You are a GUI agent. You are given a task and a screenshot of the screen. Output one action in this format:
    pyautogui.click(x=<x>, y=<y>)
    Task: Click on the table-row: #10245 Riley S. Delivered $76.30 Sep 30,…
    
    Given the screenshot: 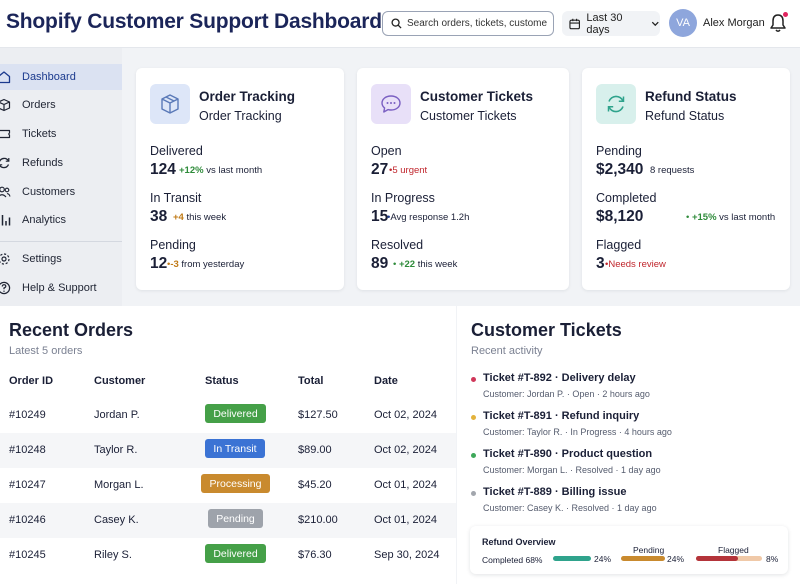 What is the action you would take?
    pyautogui.click(x=228, y=555)
    